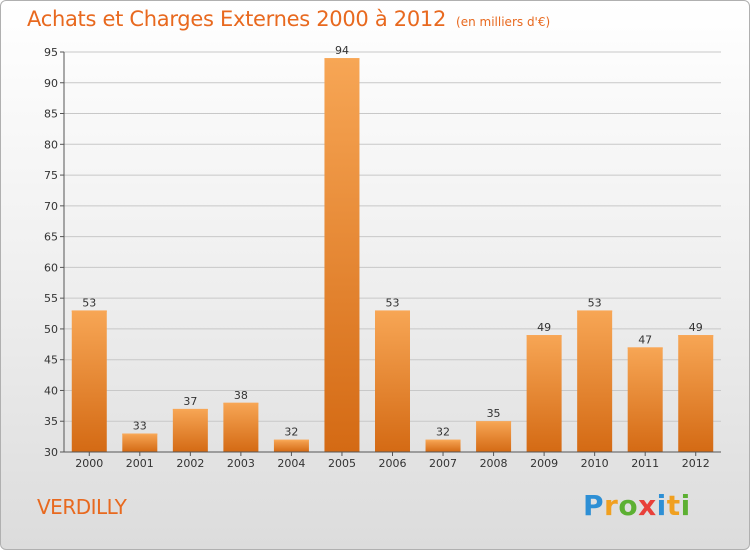 The width and height of the screenshot is (750, 550). I want to click on y-tick-label: 55, so click(51, 298).